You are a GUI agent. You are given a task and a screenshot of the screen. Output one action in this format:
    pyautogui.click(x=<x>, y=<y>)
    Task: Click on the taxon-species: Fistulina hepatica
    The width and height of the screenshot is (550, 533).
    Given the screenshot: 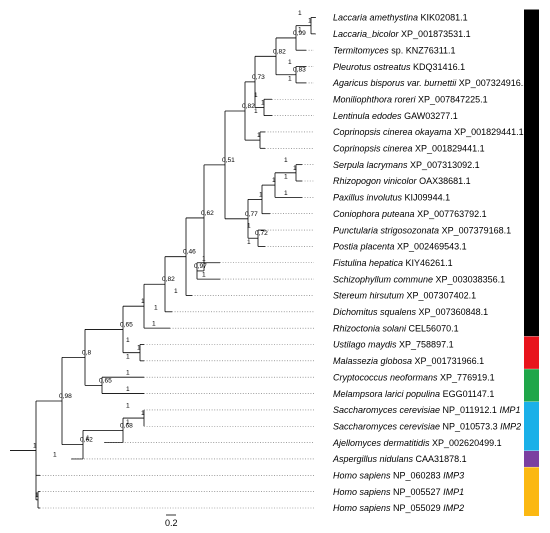 What is the action you would take?
    pyautogui.click(x=369, y=263)
    